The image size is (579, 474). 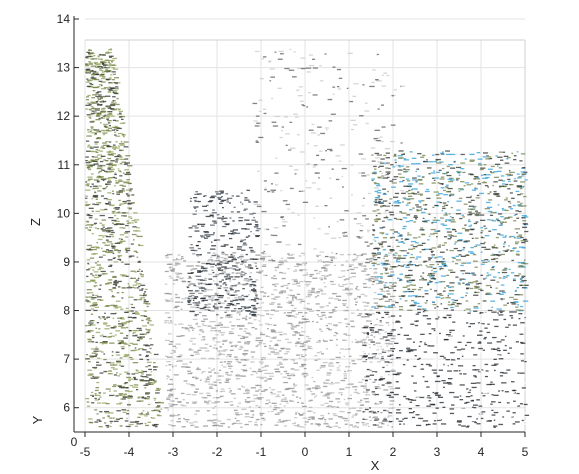 I want to click on region-right-ground, so click(x=446, y=369).